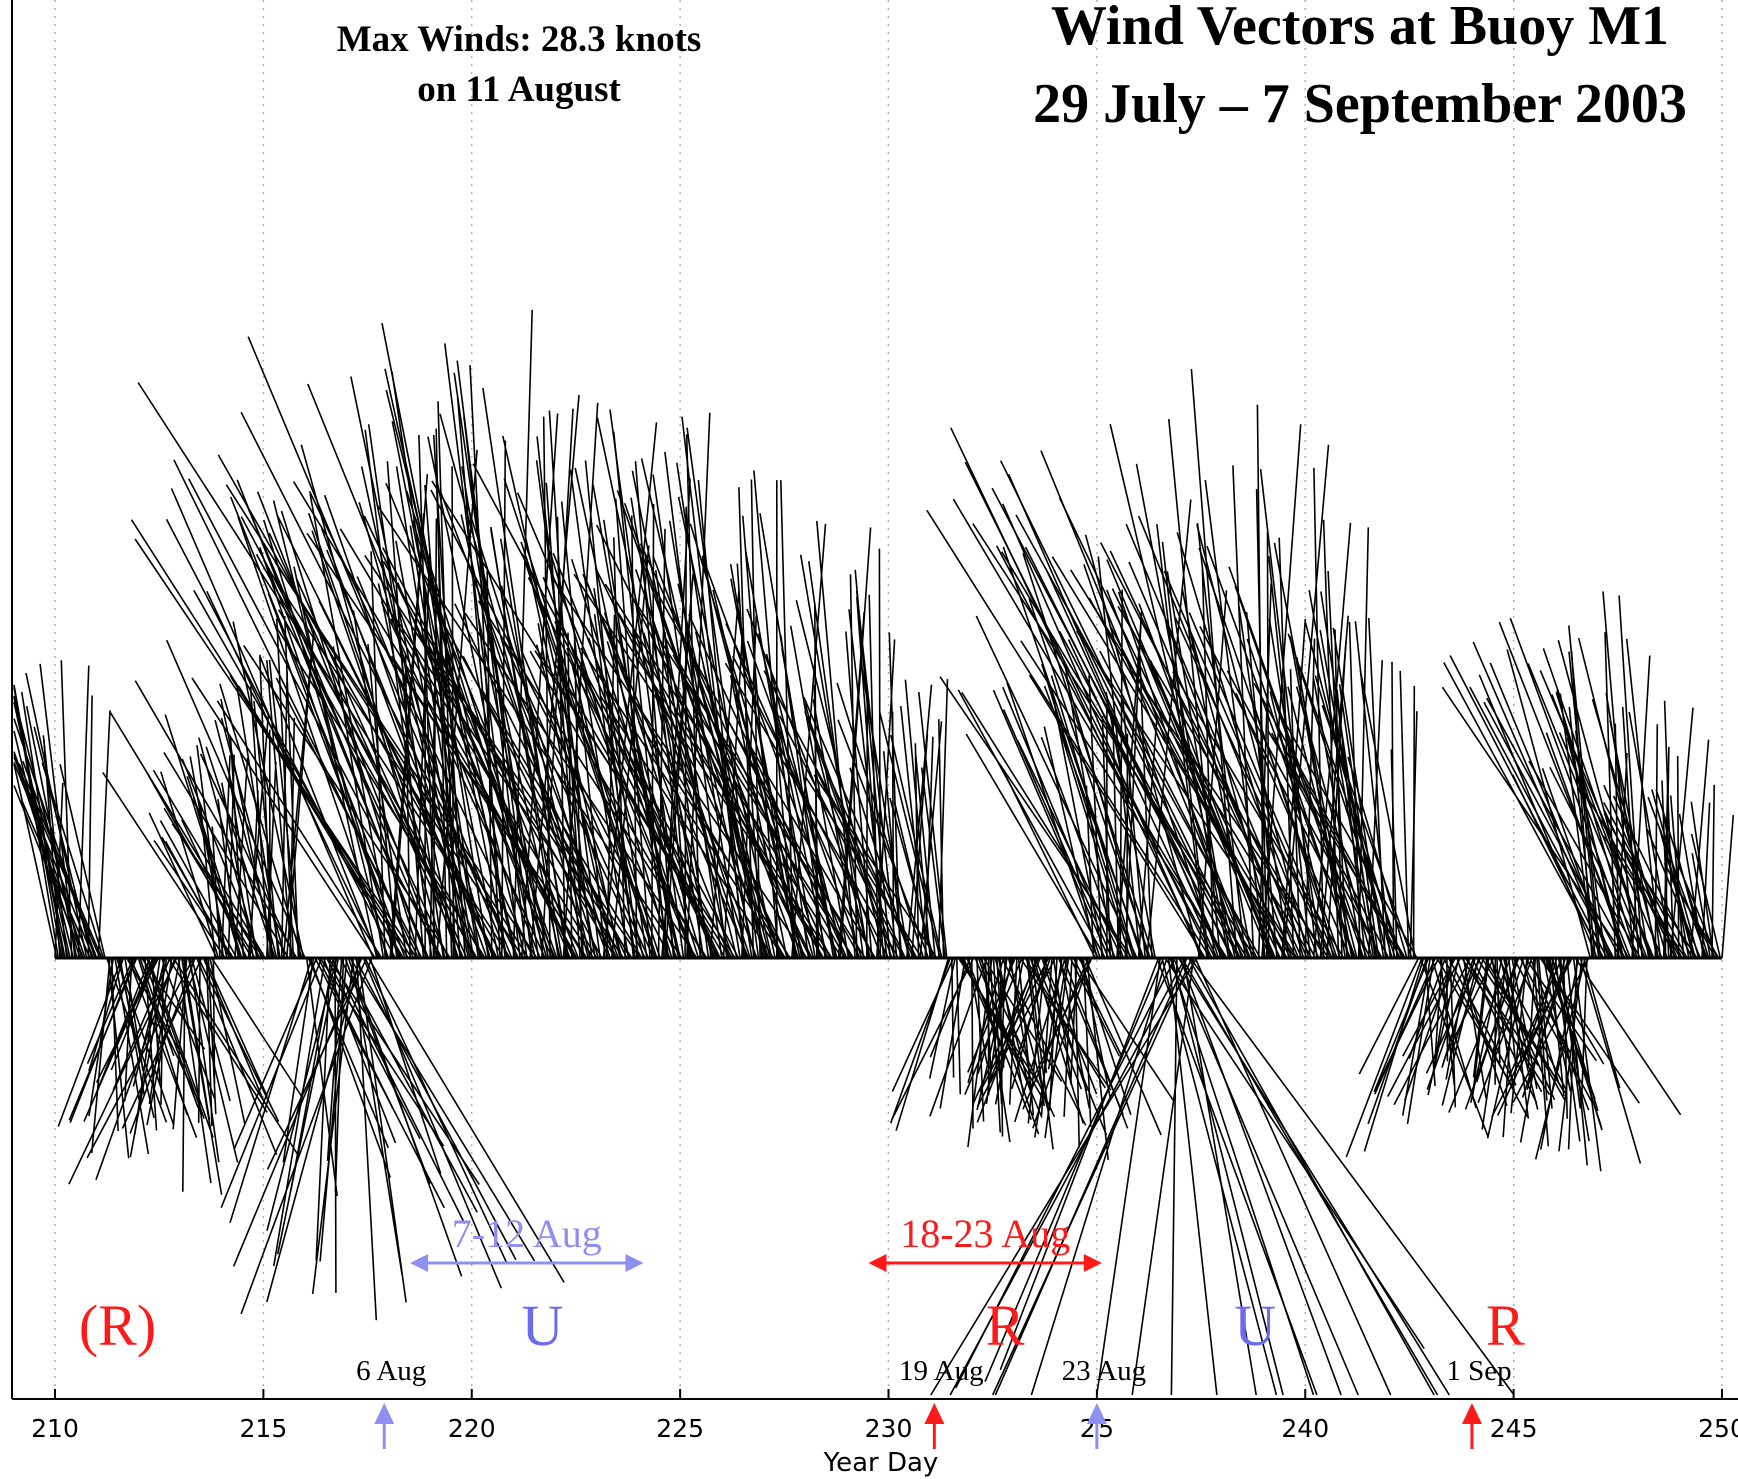 Image resolution: width=1738 pixels, height=1479 pixels. Describe the element at coordinates (264, 1428) in the screenshot. I see `x-tick-label: 215` at that location.